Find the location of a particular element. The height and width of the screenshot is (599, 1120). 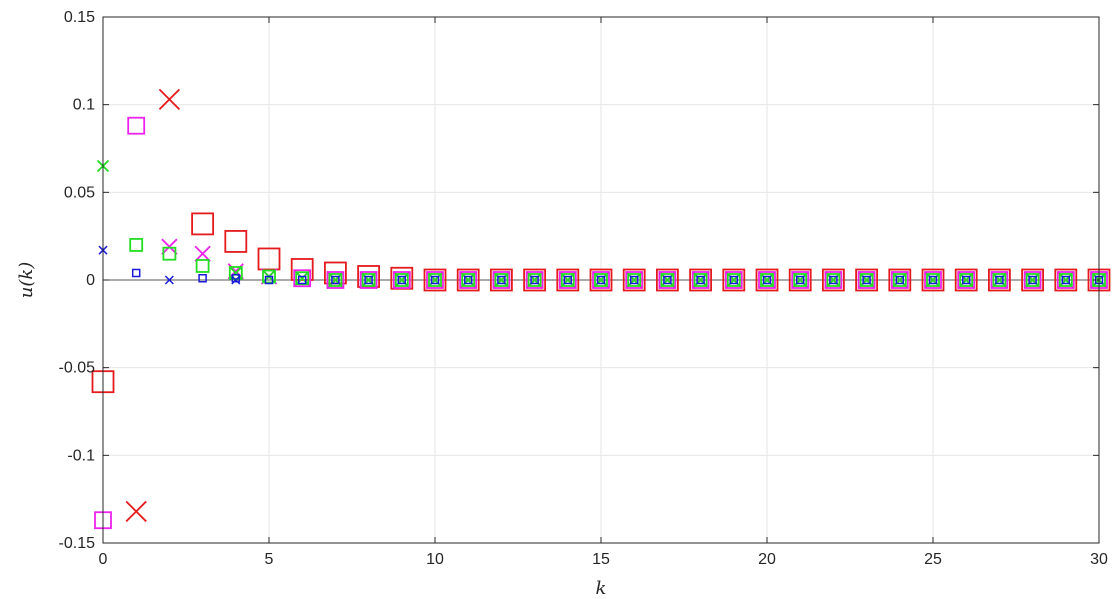

x-tick-label: 30 is located at coordinates (1099, 559).